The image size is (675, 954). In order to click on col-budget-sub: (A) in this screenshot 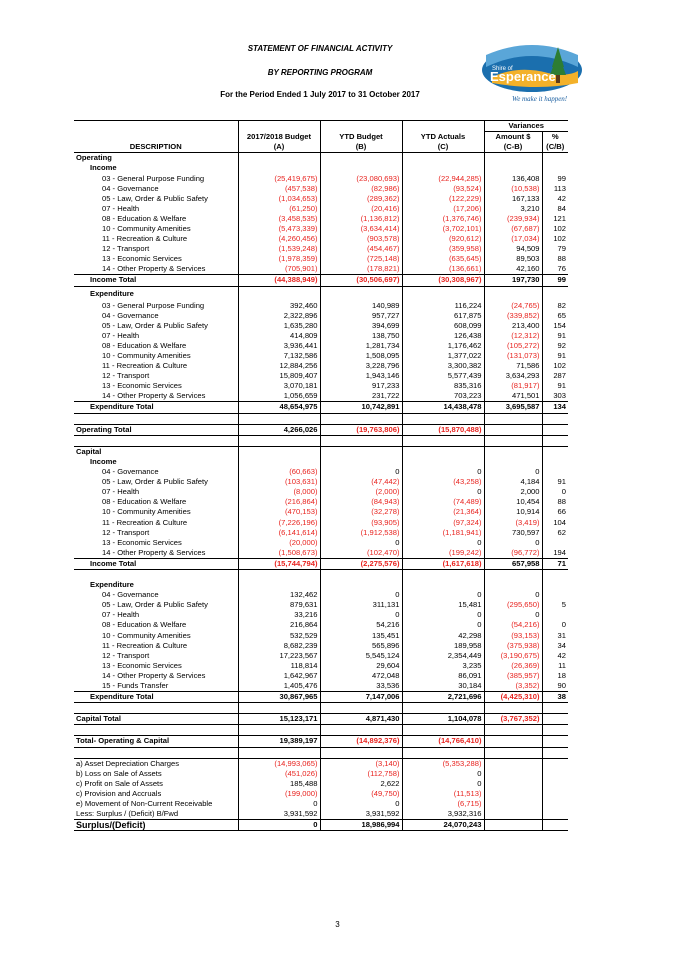, I will do `click(278, 148)`.